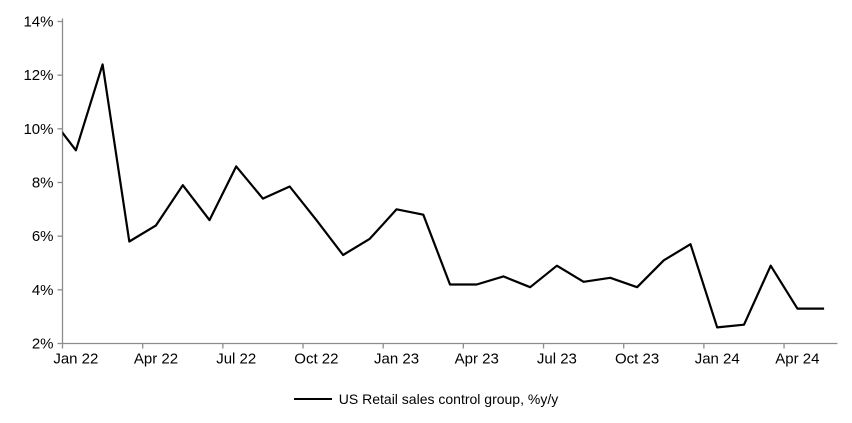 Image resolution: width=852 pixels, height=423 pixels. Describe the element at coordinates (38, 22) in the screenshot. I see `y-tick-label: 14%` at that location.